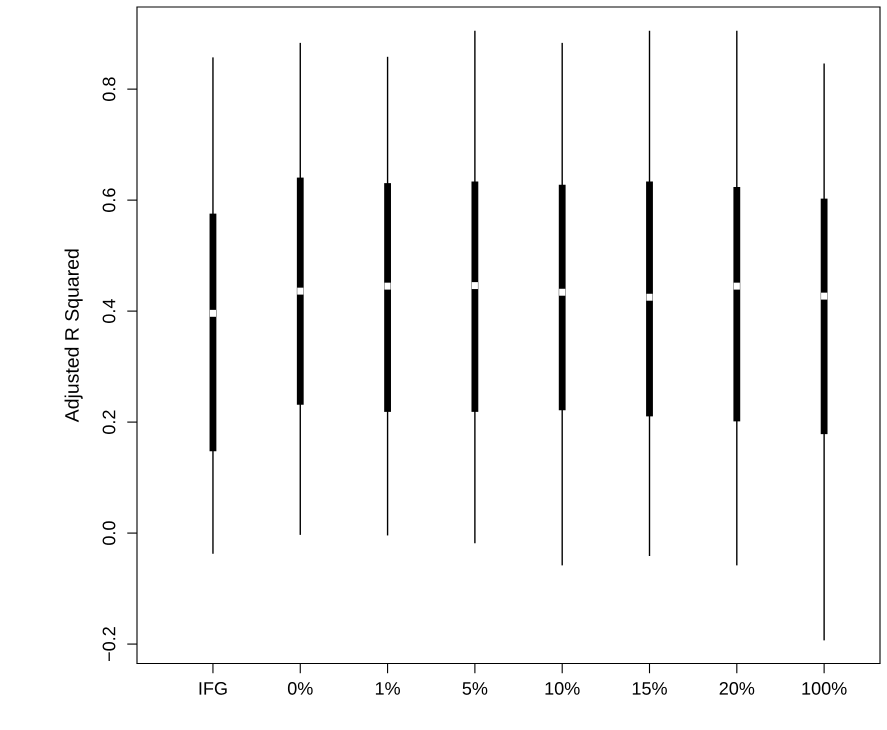 The image size is (887, 730). Describe the element at coordinates (300, 688) in the screenshot. I see `x-tick-label: 0%` at that location.